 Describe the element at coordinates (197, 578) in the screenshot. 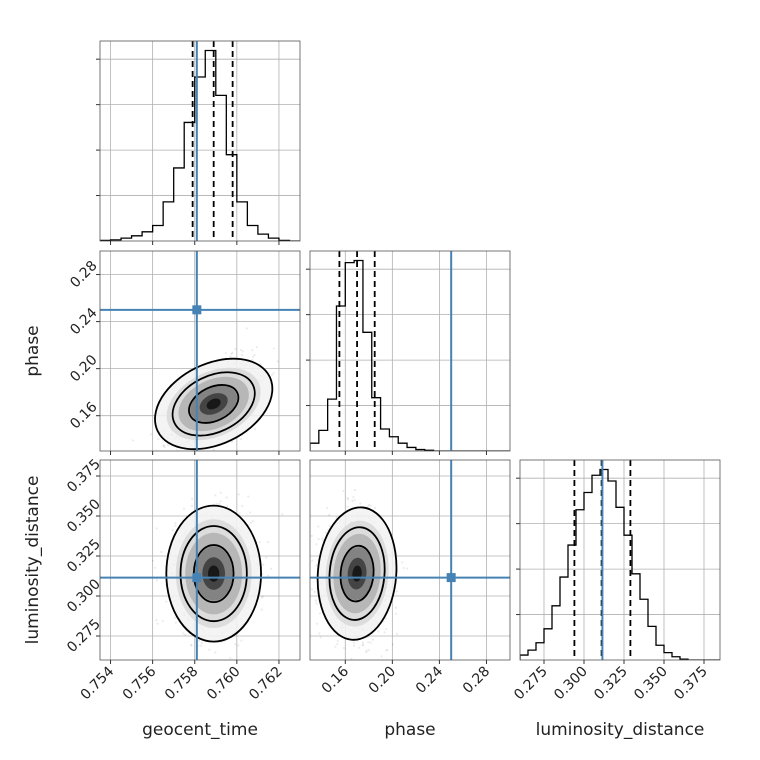

I see `truth-marker-geocent_time-luminosity_distance` at that location.